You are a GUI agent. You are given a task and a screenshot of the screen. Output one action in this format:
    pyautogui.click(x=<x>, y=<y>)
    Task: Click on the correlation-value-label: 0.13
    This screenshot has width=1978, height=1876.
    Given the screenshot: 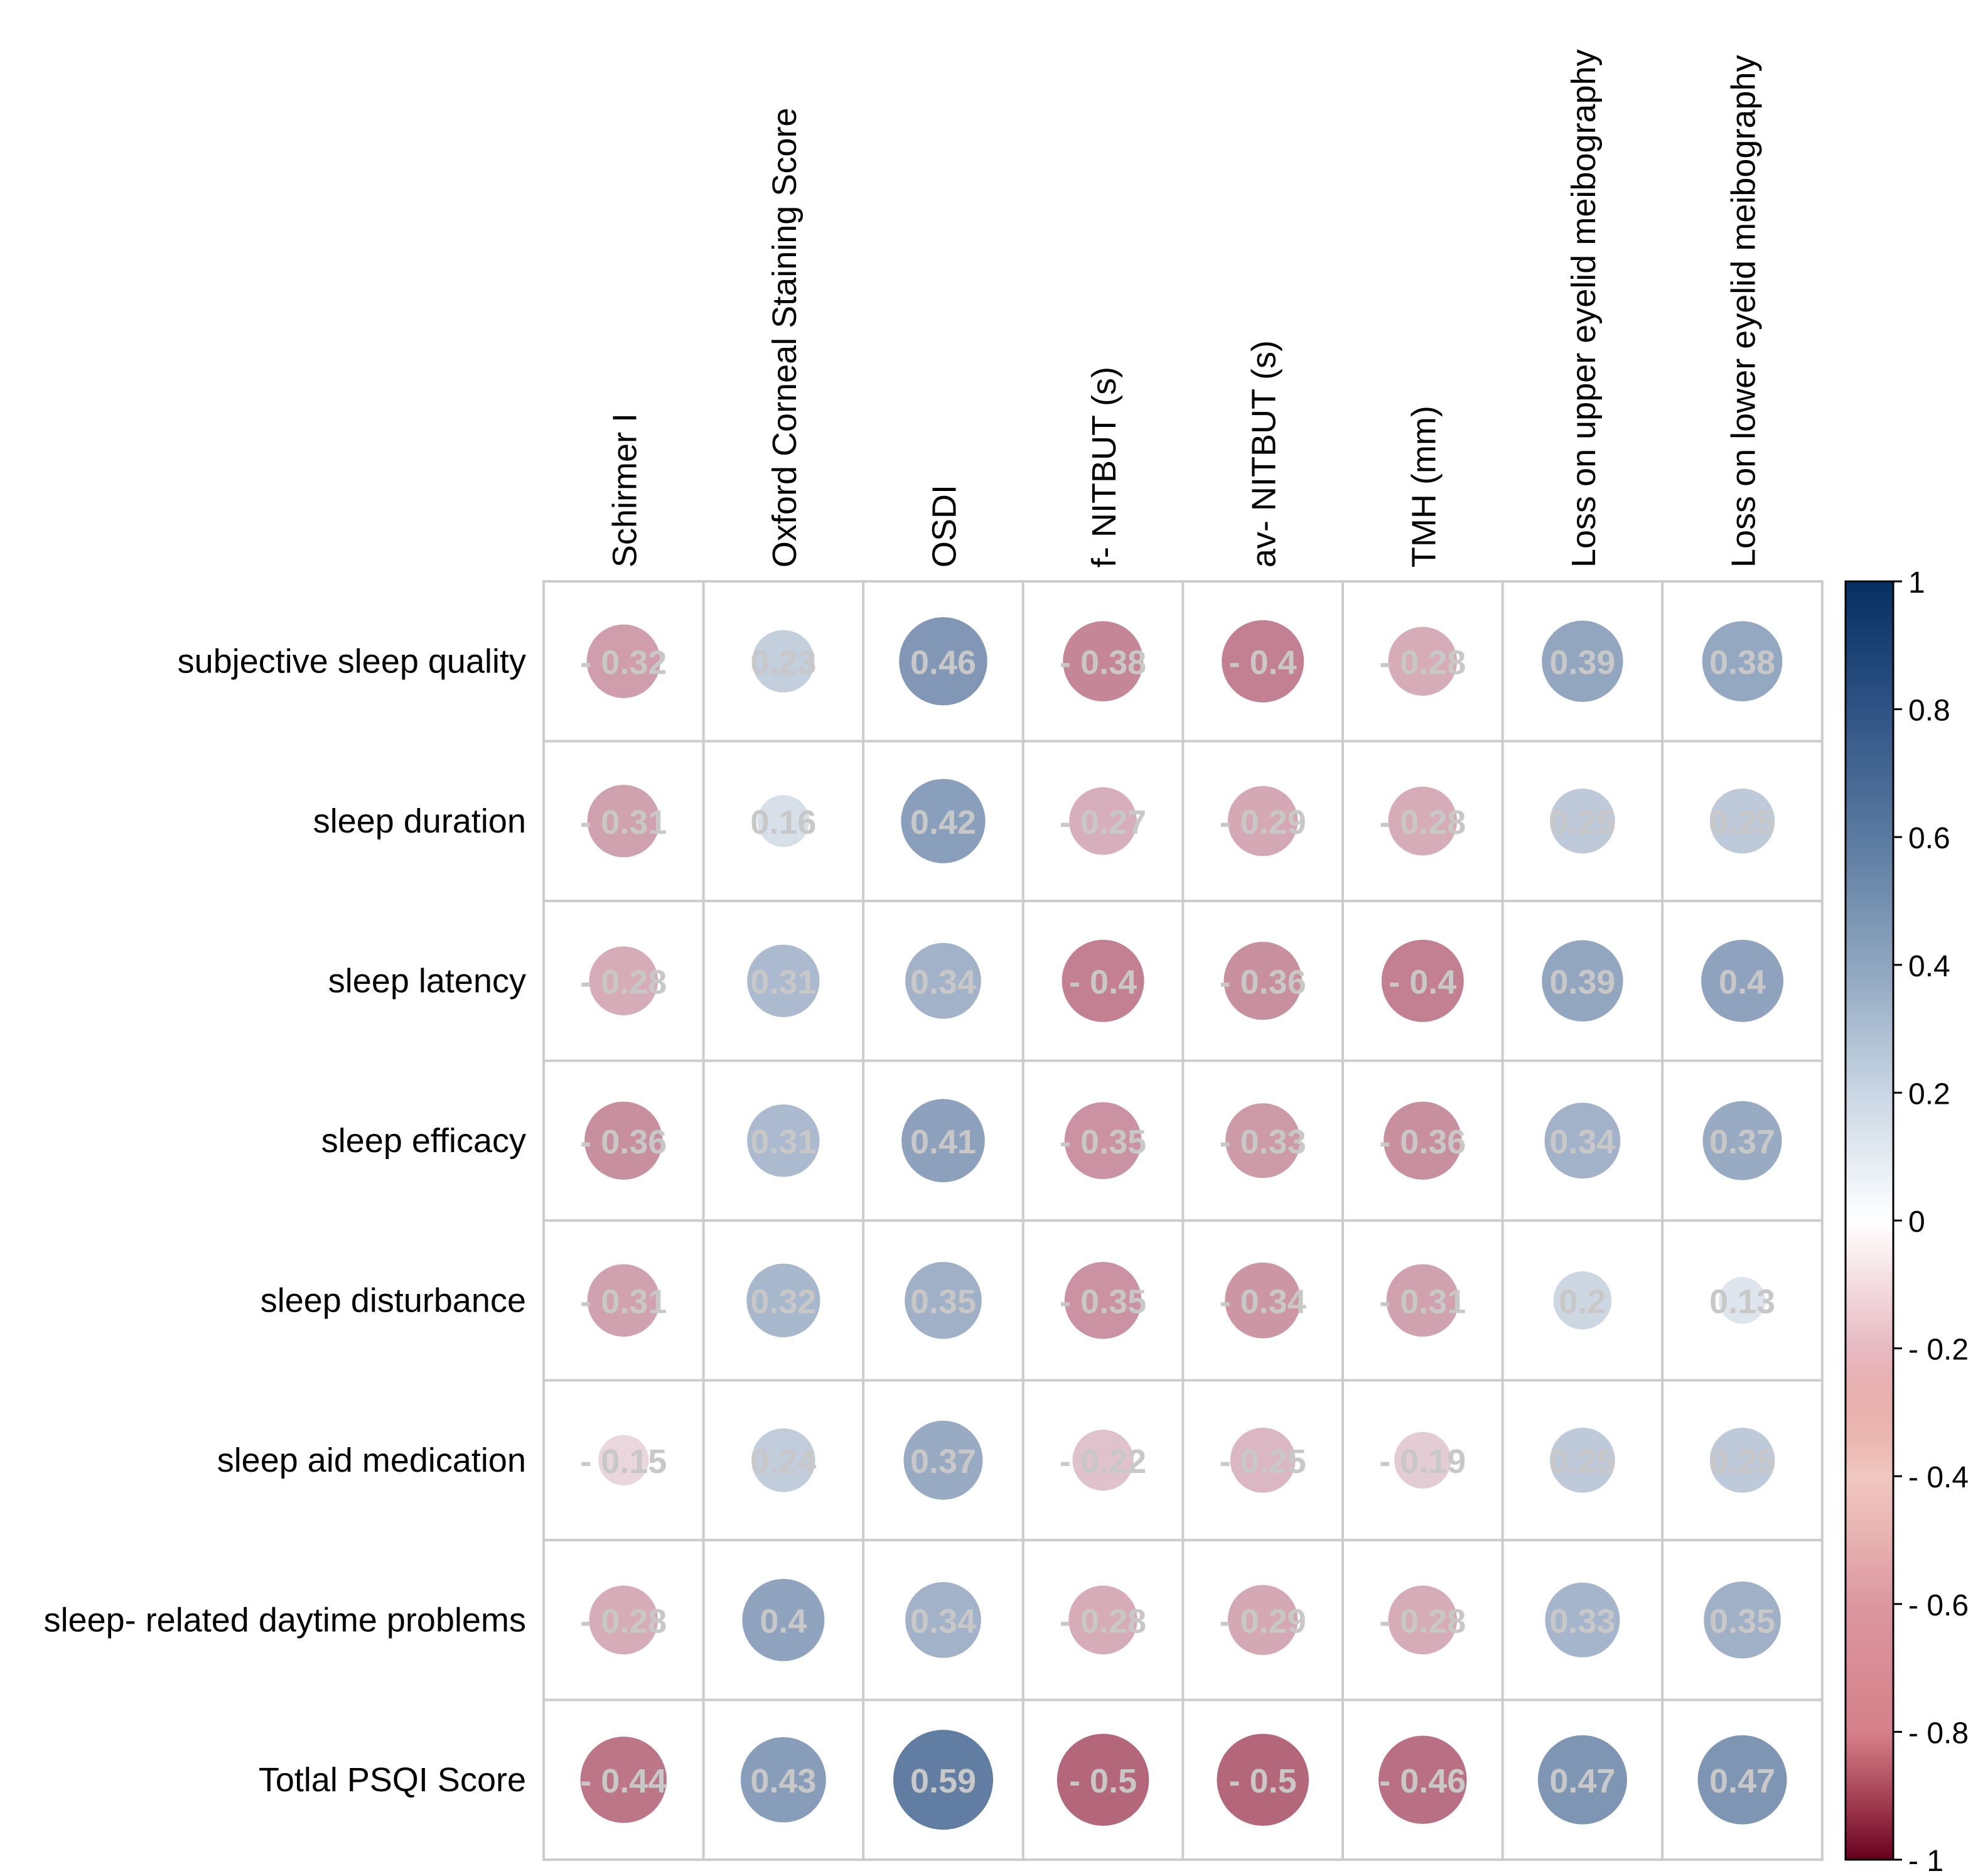 What is the action you would take?
    pyautogui.click(x=1742, y=1301)
    